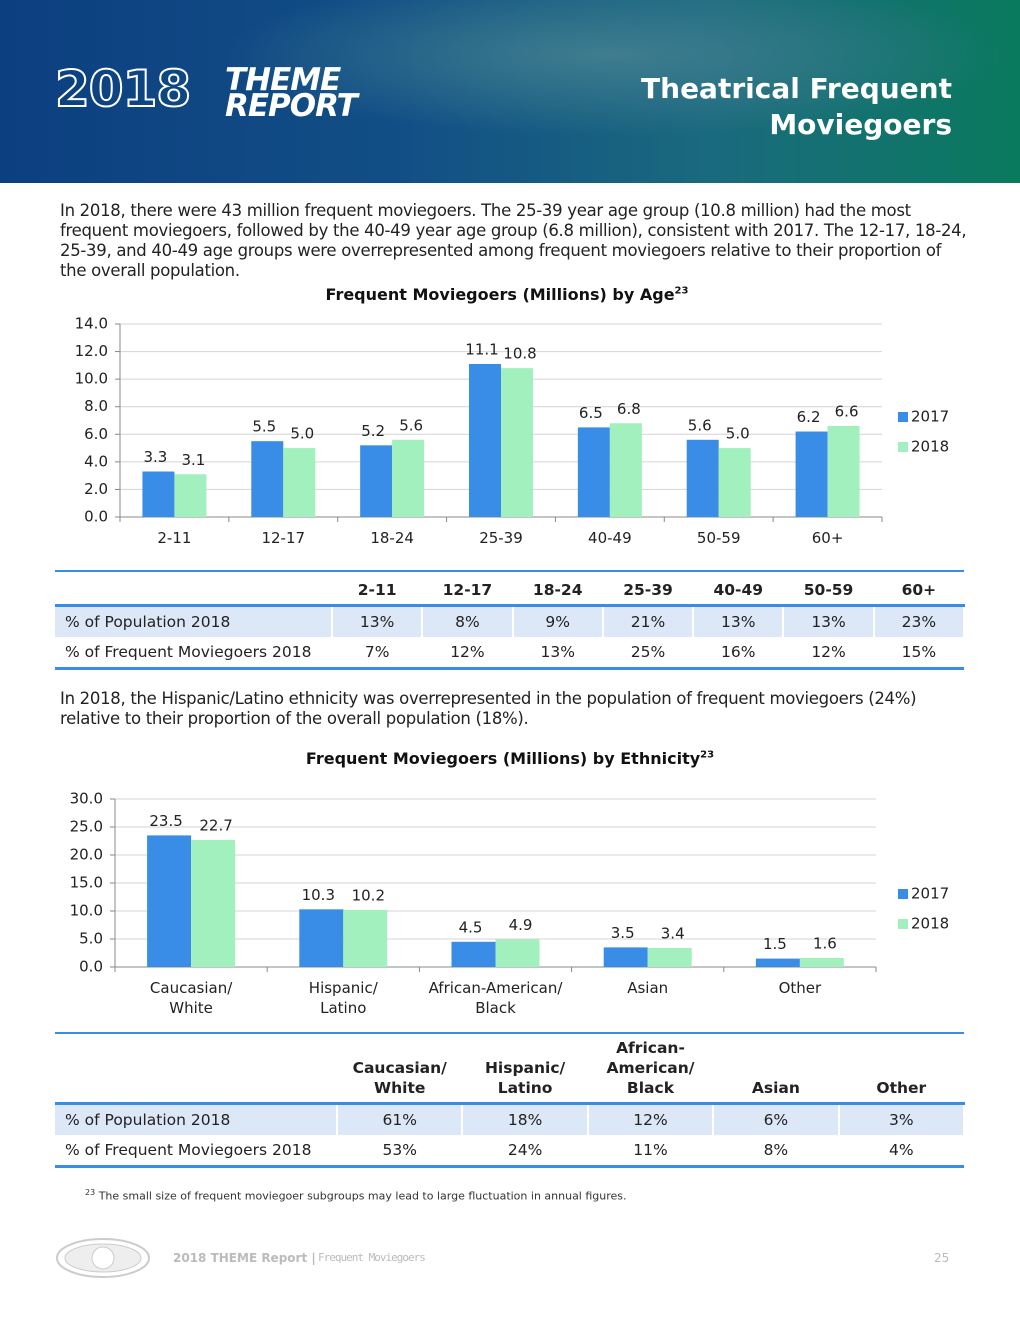 The width and height of the screenshot is (1020, 1320). I want to click on value-label: 11.1, so click(481, 349).